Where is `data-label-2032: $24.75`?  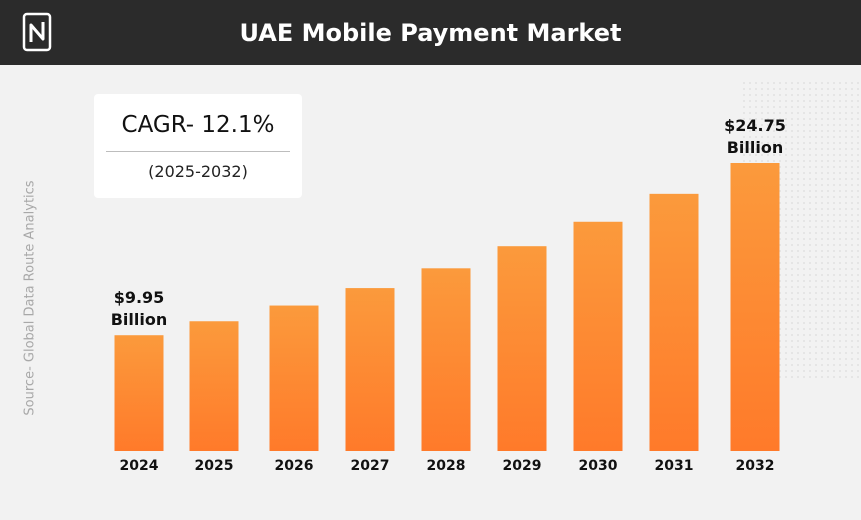
data-label-2032: $24.75 is located at coordinates (755, 125).